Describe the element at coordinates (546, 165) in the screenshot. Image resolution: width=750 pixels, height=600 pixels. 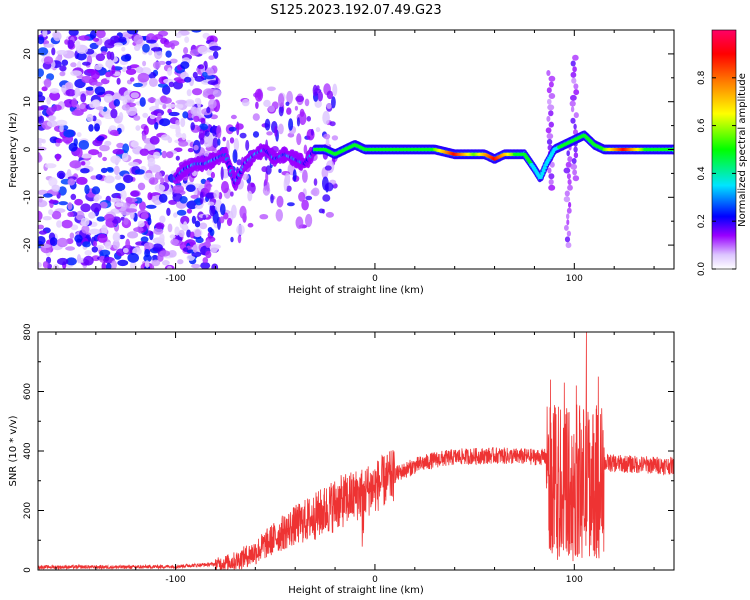
I see `ridge-peak` at that location.